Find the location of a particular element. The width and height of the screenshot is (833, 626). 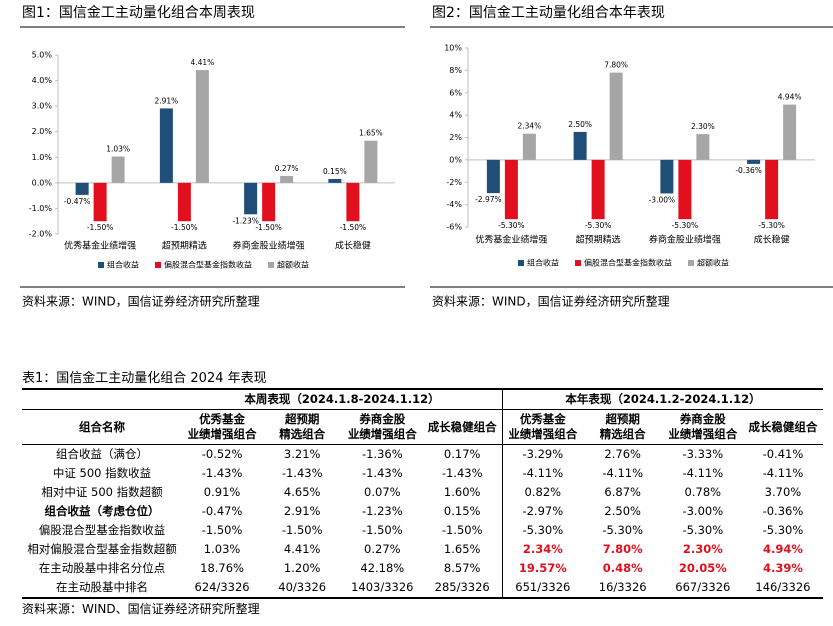

header-line: 组合名称 is located at coordinates (102, 426).